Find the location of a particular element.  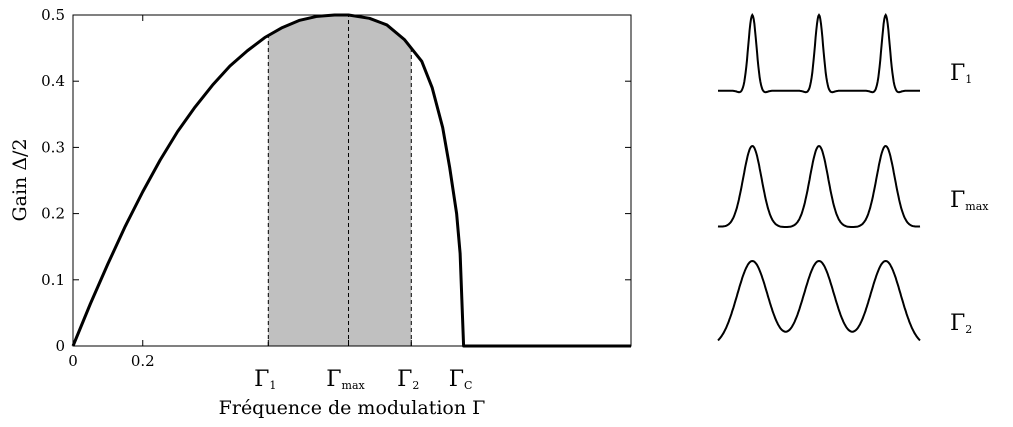

y-tick-label-0: 0 is located at coordinates (60, 346).